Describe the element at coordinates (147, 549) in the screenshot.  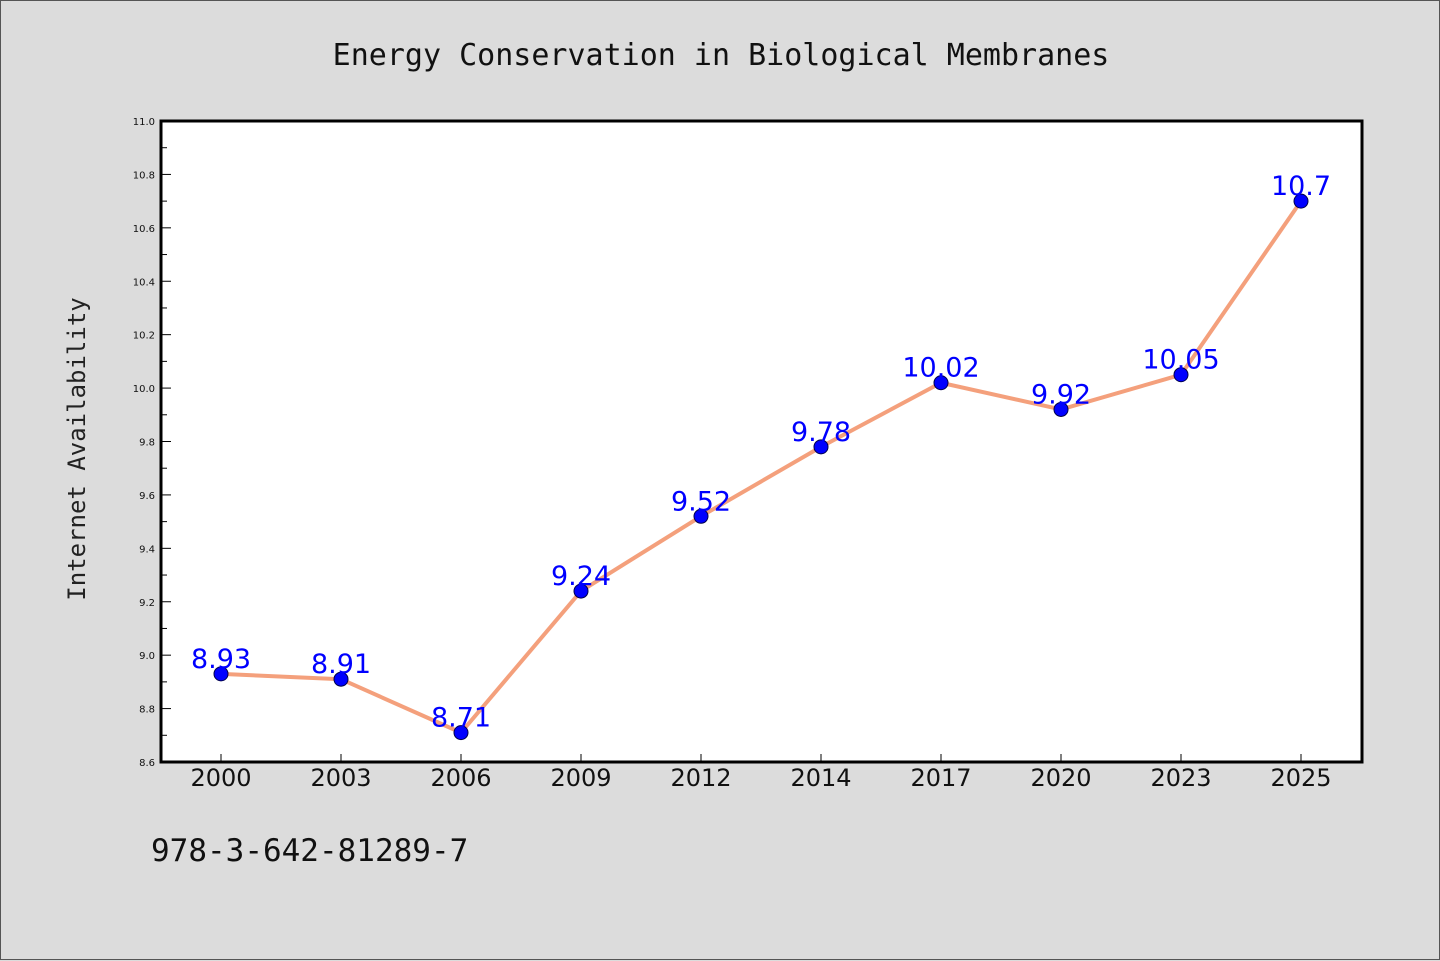
I see `y-tick-label: 9.4` at that location.